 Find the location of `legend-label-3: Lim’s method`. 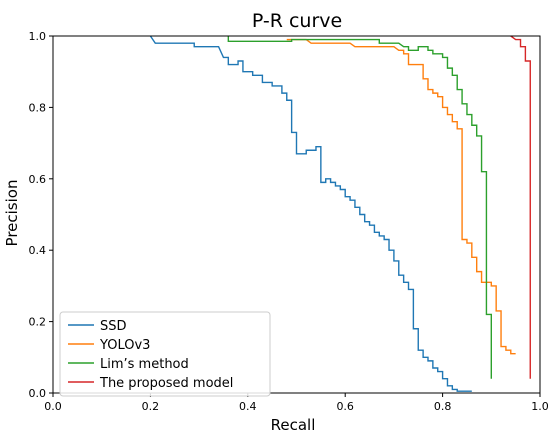

legend-label-3: Lim’s method is located at coordinates (144, 364).